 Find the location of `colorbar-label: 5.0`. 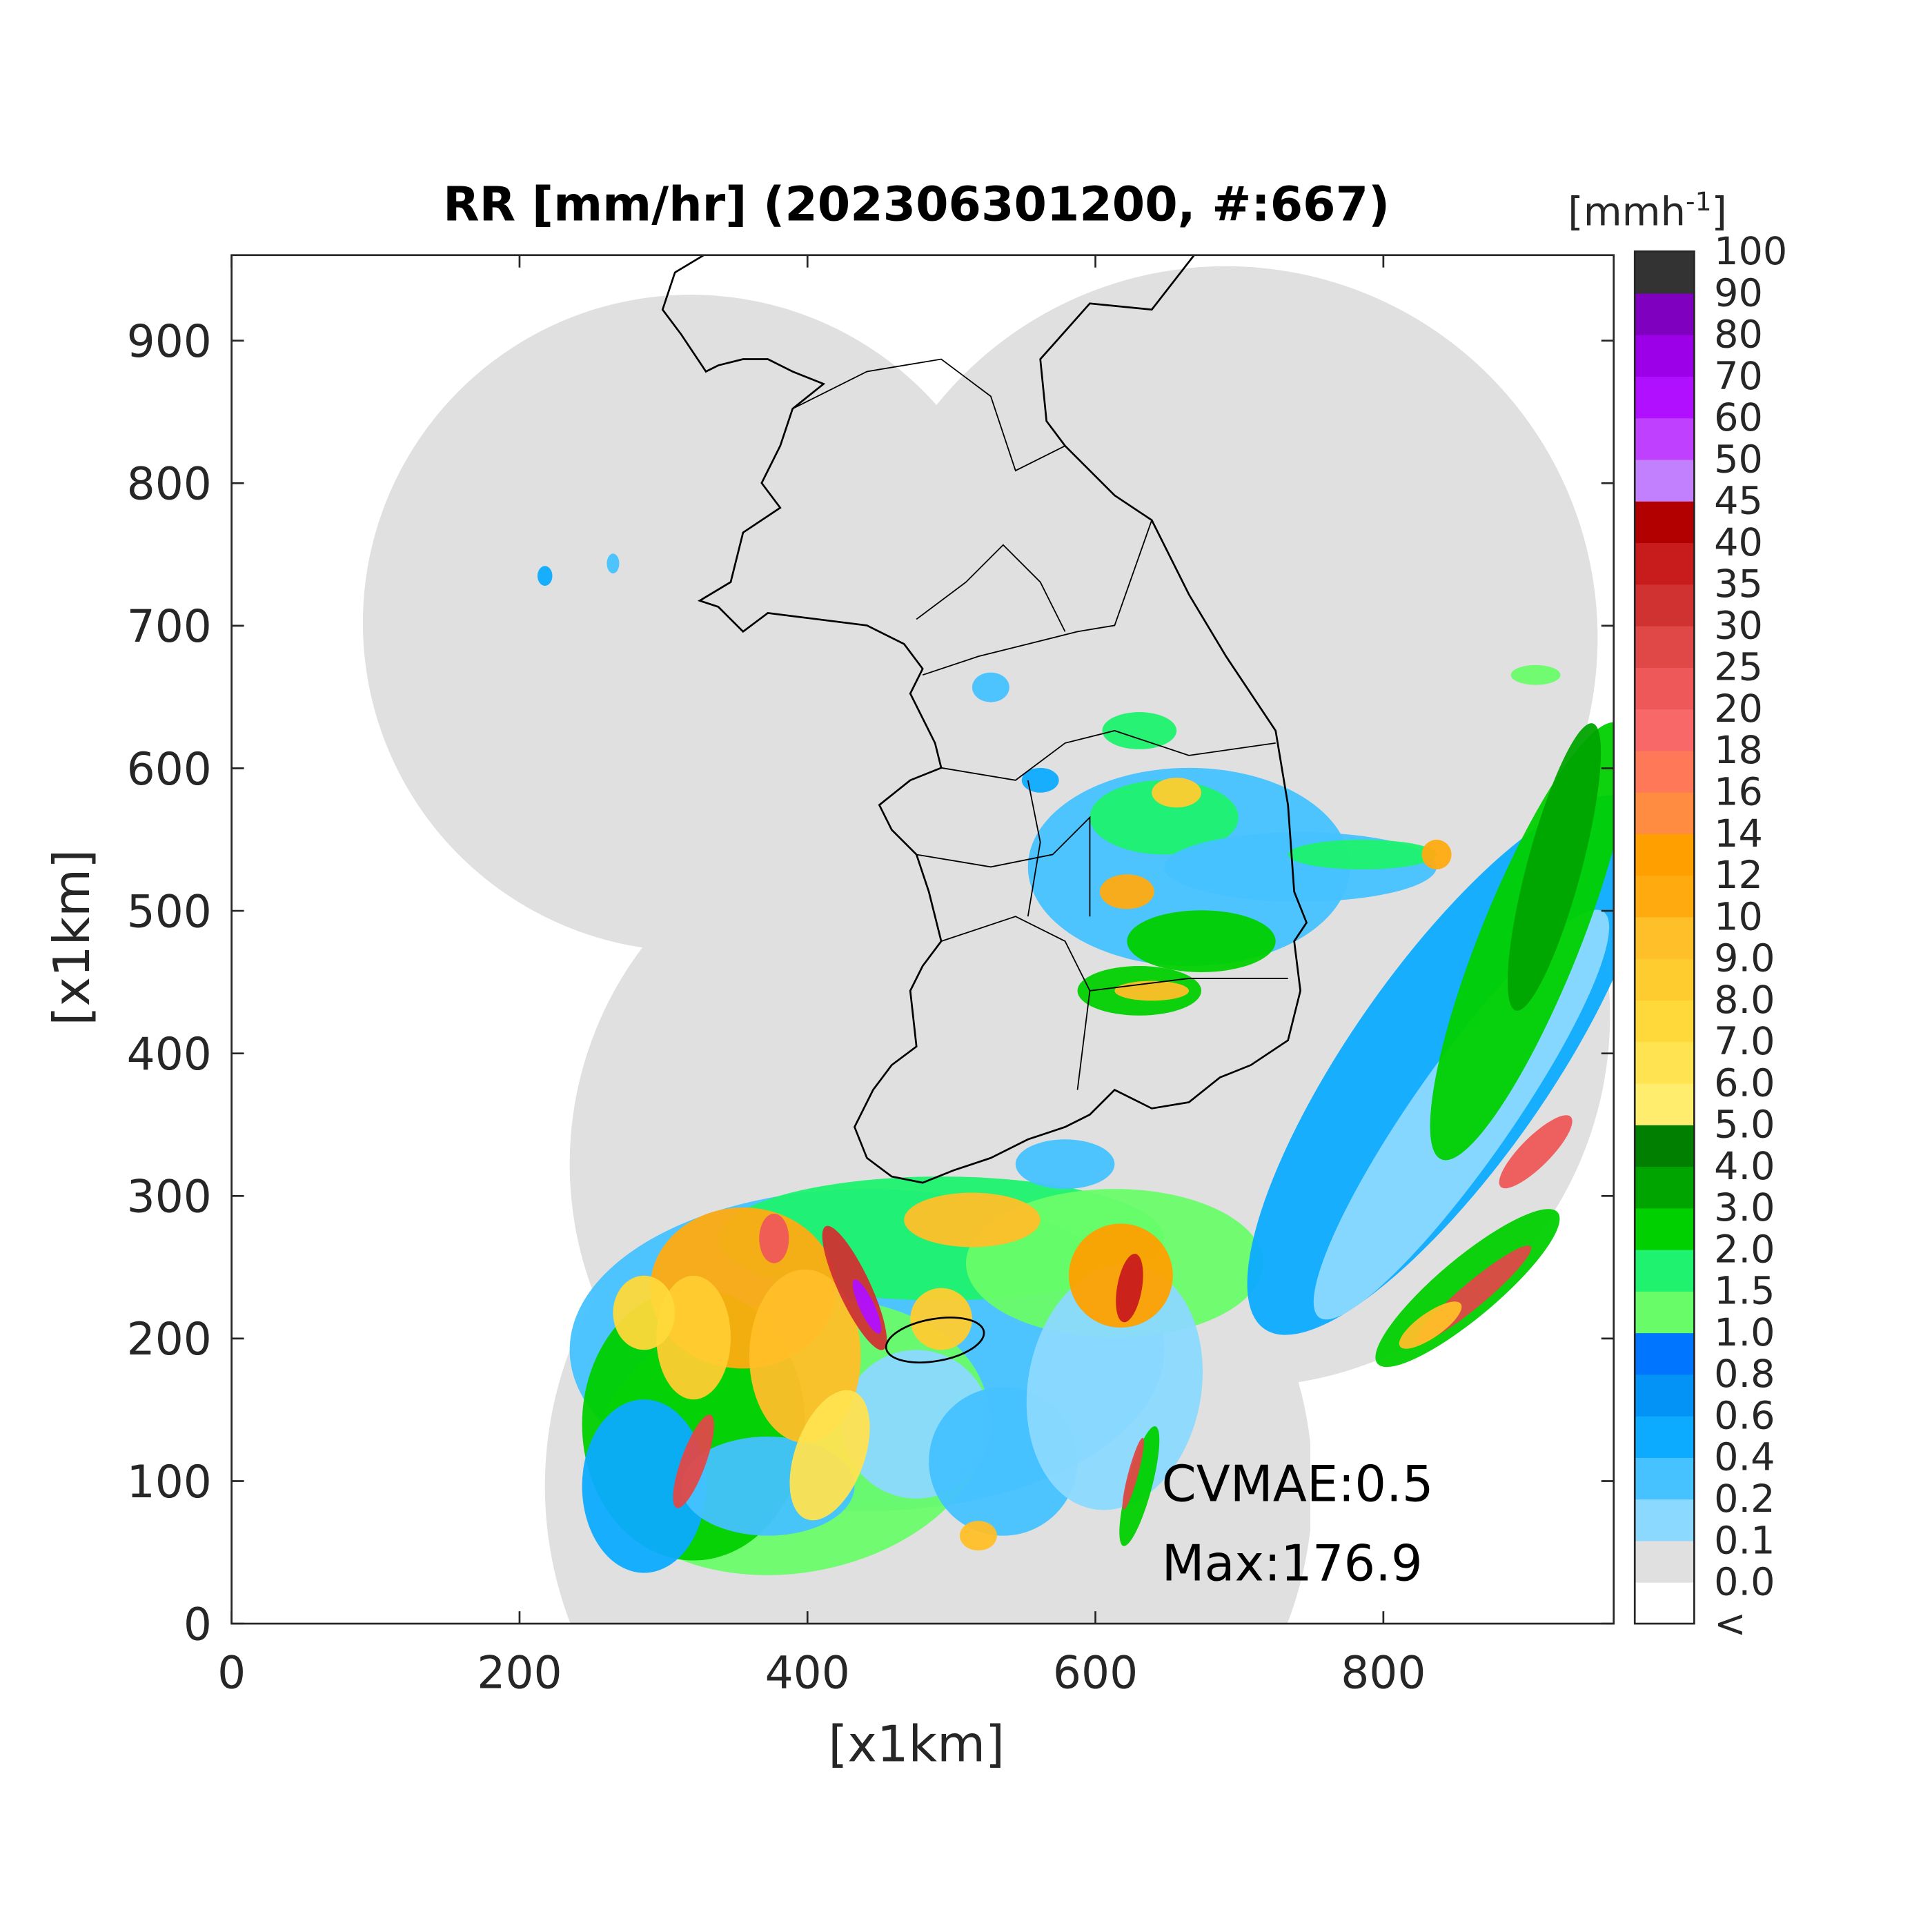

colorbar-label: 5.0 is located at coordinates (1744, 1125).